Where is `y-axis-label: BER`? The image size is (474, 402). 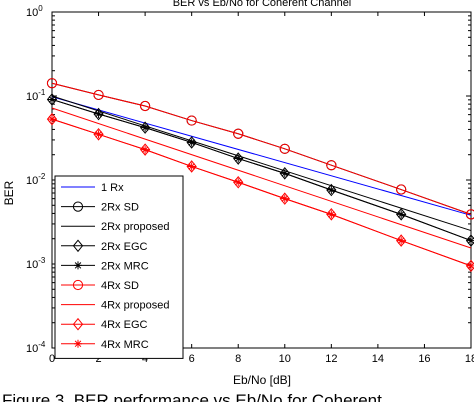 y-axis-label: BER is located at coordinates (9, 192).